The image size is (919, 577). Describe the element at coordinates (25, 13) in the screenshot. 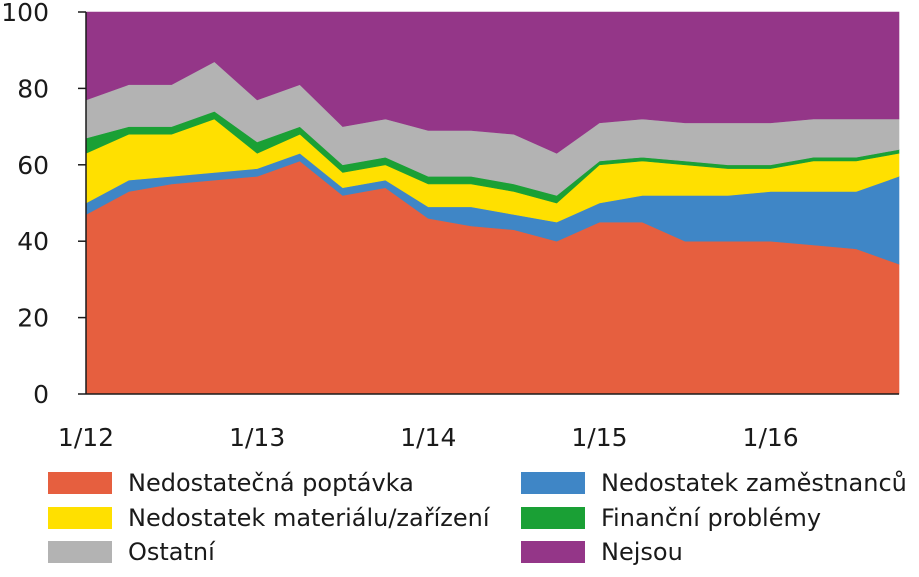

I see `y-tick-label: 100` at that location.